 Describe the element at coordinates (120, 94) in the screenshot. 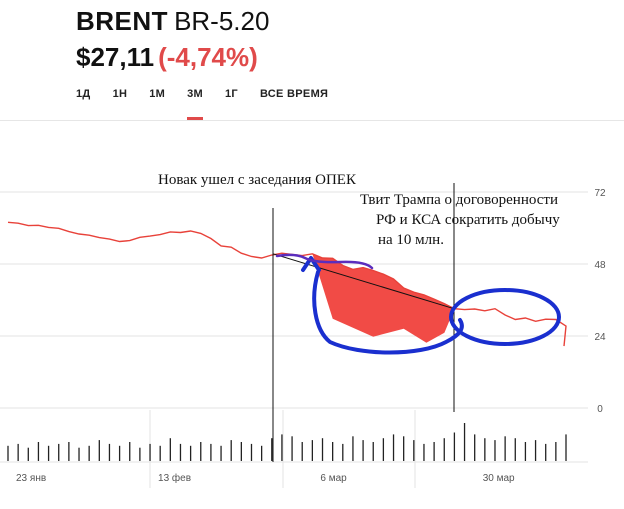

I see `tab-1w: 1Н` at that location.